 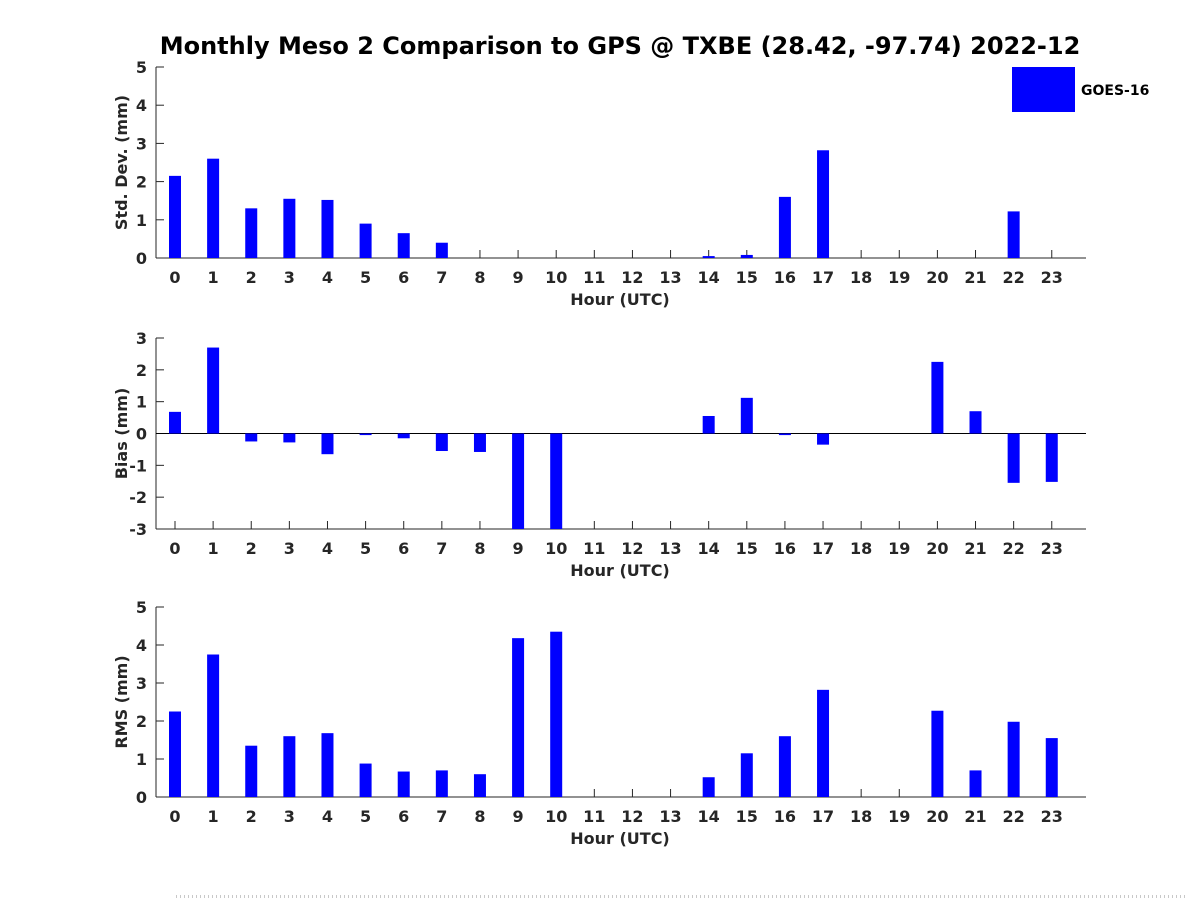 I want to click on x-tick-label: 8, so click(x=479, y=277).